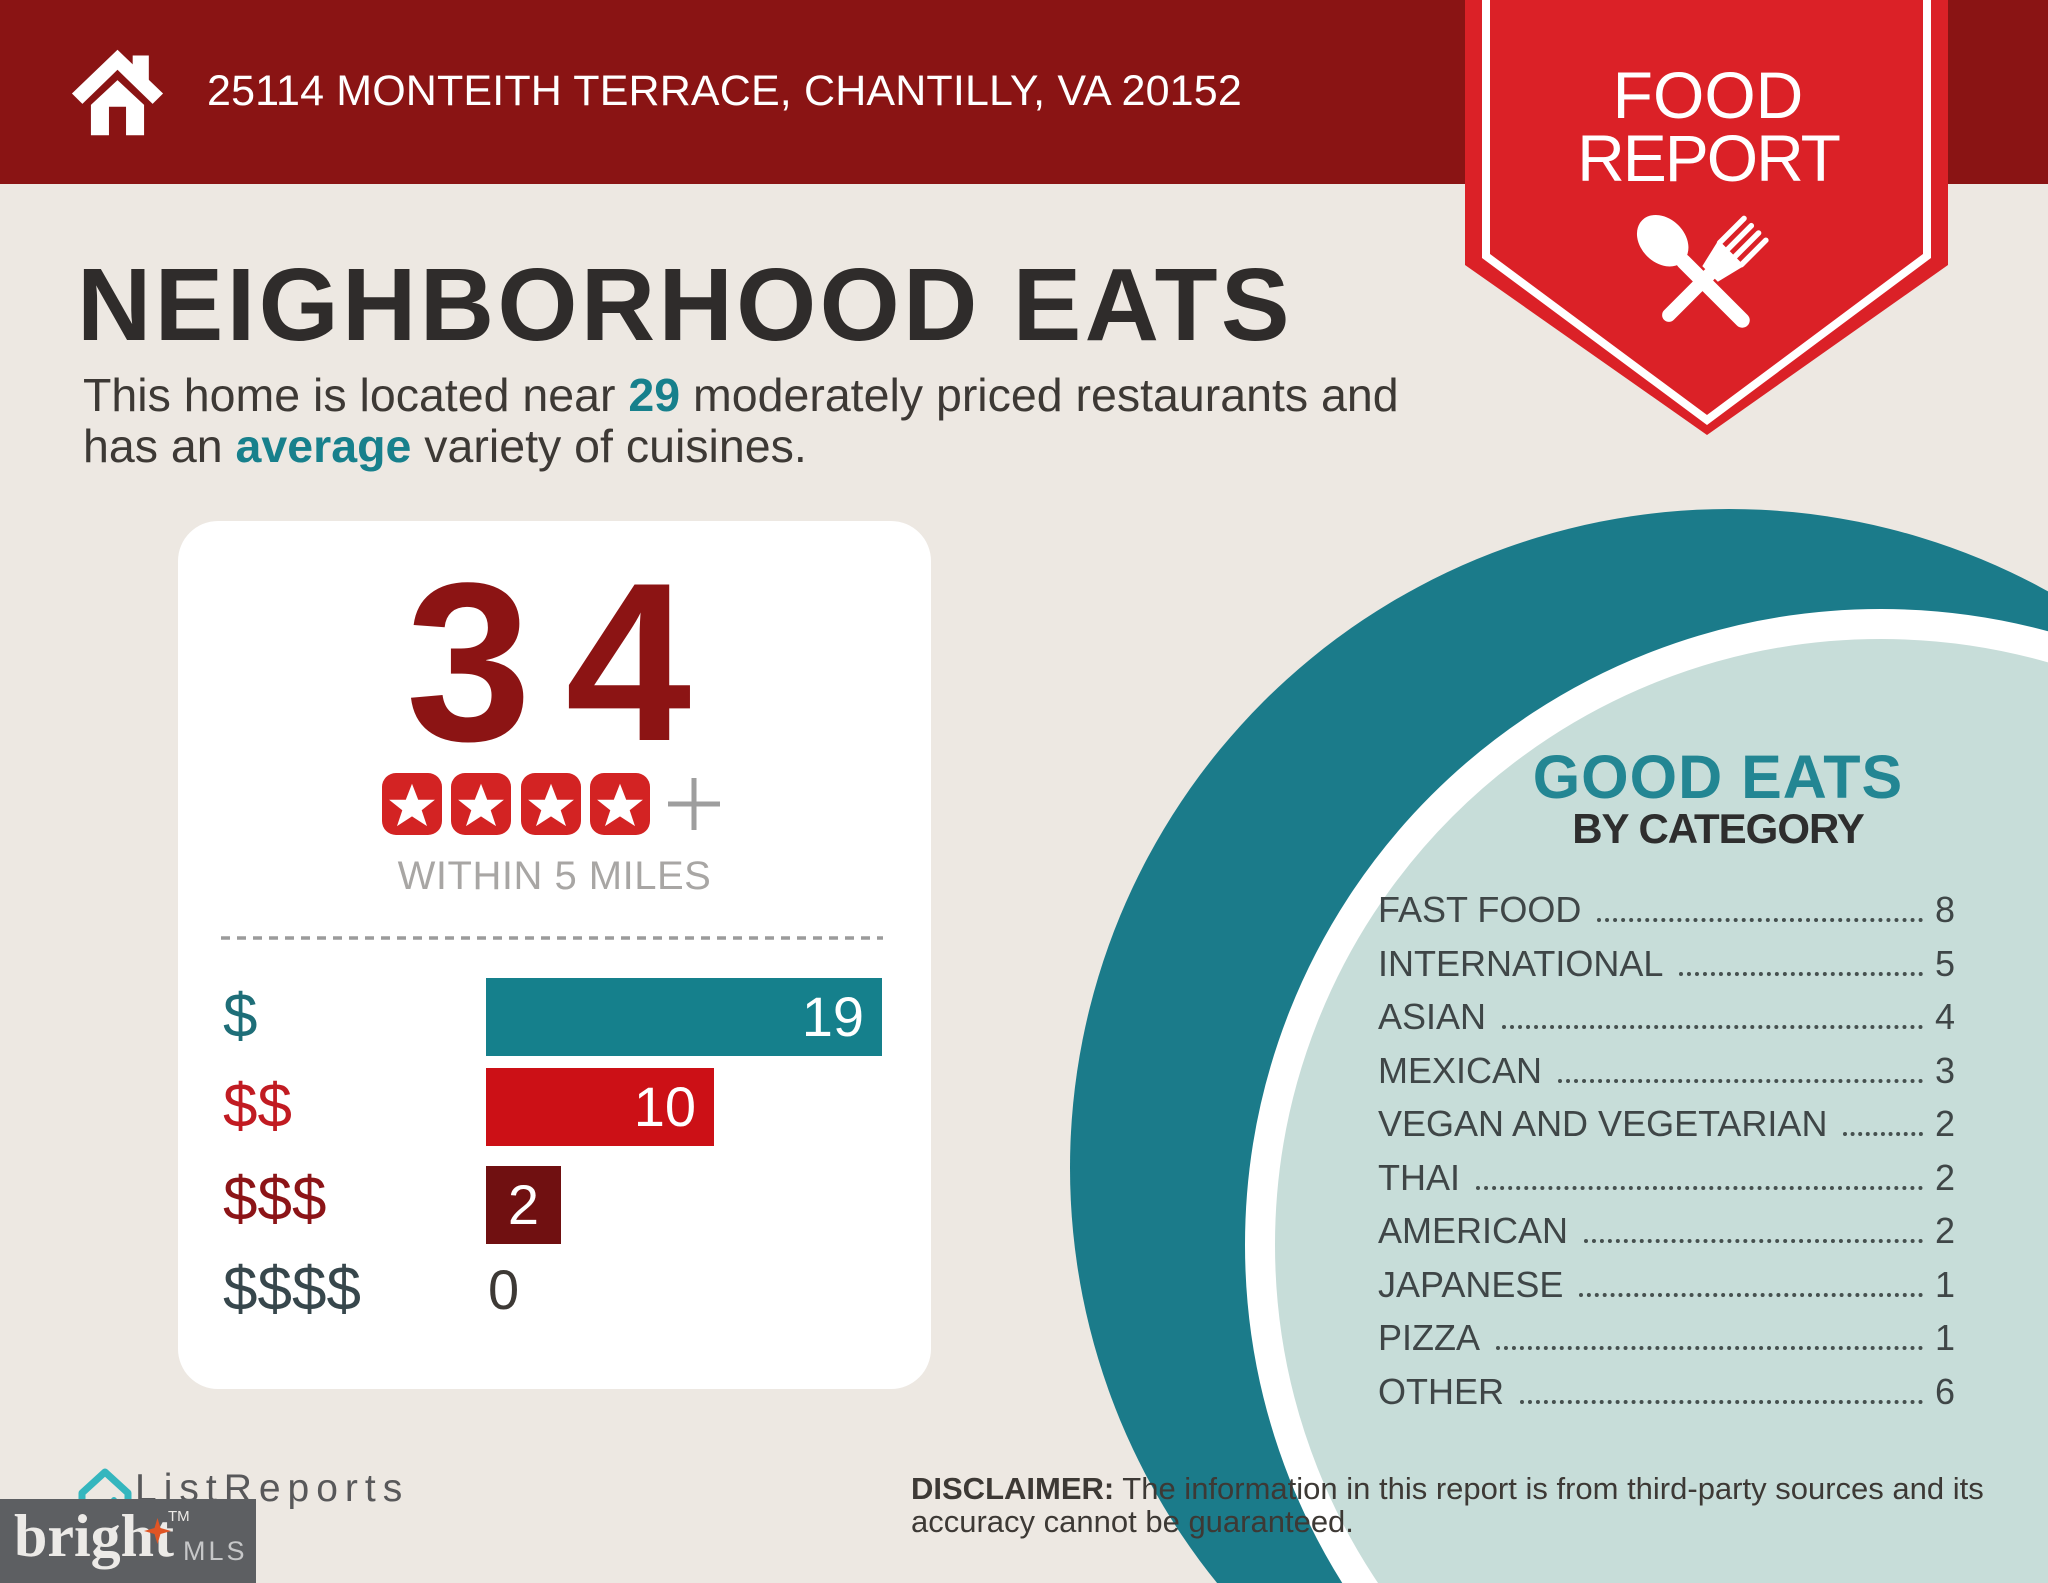 This screenshot has height=1583, width=2048. Describe the element at coordinates (1708, 158) in the screenshot. I see `svg-text: REPORT` at that location.